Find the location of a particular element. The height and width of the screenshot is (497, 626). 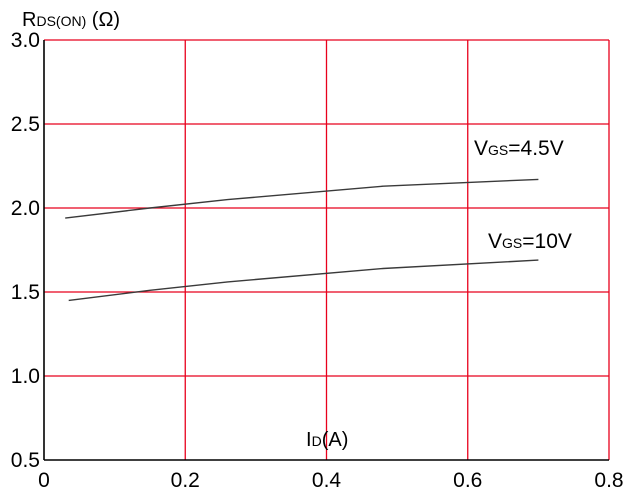

series-label-vgs-4-5v-main: V is located at coordinates (481, 148).